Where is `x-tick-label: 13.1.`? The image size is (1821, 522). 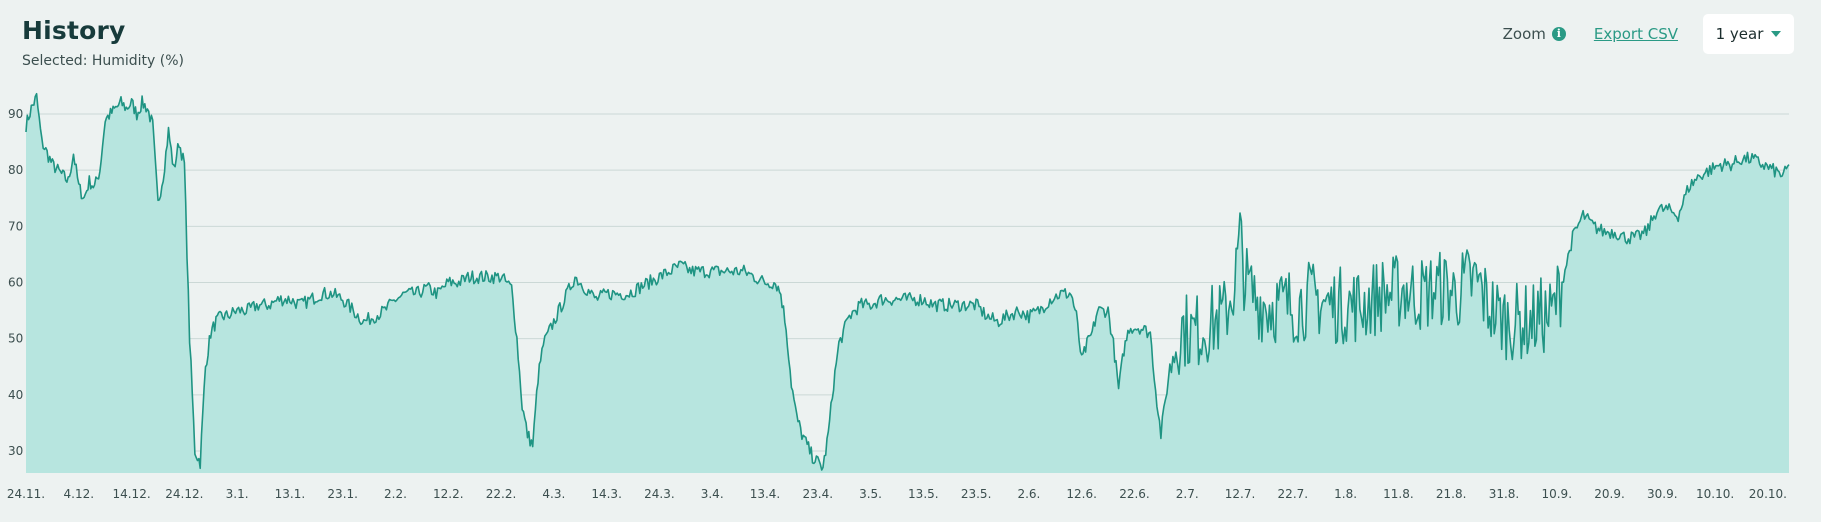
x-tick-label: 13.1. is located at coordinates (290, 494).